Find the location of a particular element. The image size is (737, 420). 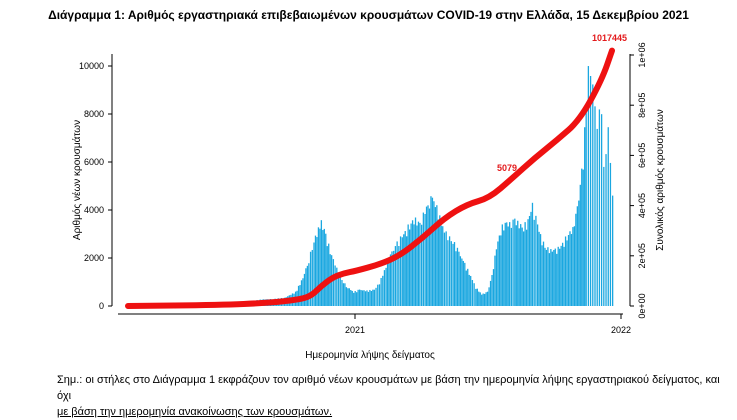

y2-axis-label: Συνολικός αριθμός κρουσμάτων is located at coordinates (660, 180).